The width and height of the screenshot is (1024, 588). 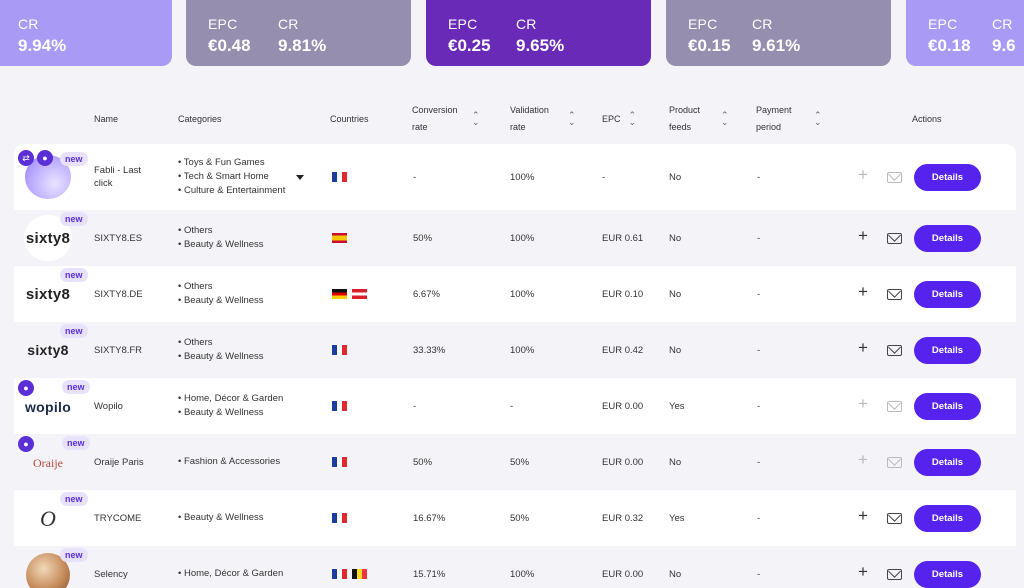 What do you see at coordinates (522, 294) in the screenshot?
I see `validation-rate: 100%` at bounding box center [522, 294].